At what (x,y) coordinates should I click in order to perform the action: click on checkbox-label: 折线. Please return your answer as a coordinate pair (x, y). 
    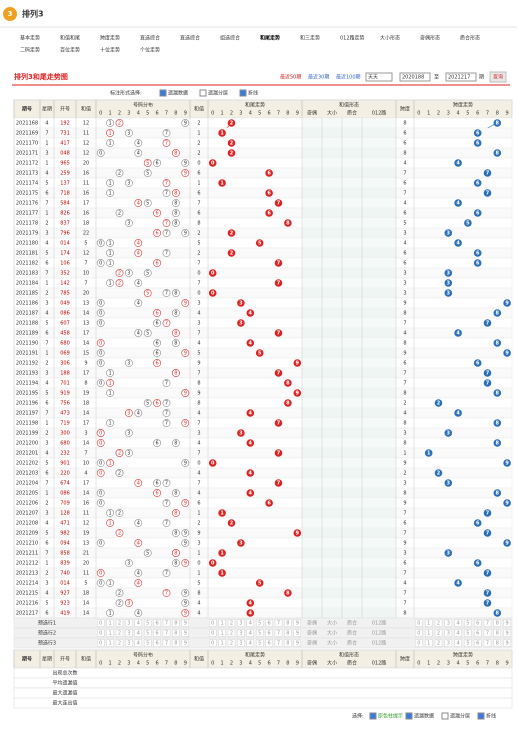
    Looking at the image, I should click on (253, 93).